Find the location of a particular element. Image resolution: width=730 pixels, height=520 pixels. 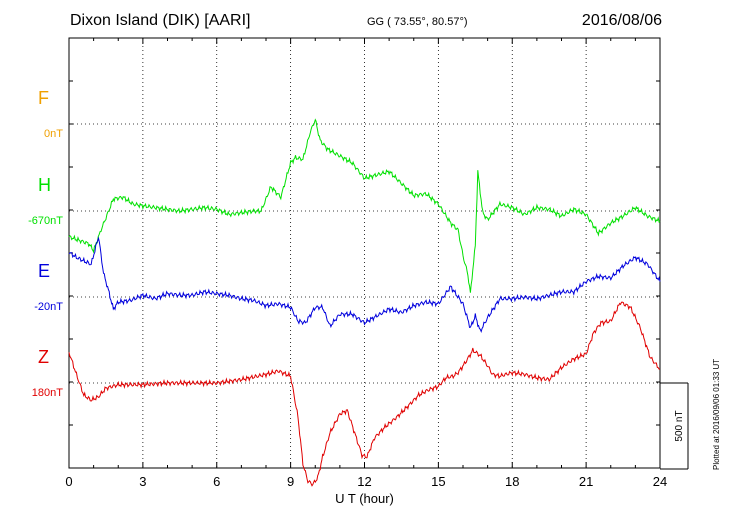

x-tick-label: 21 is located at coordinates (586, 481).